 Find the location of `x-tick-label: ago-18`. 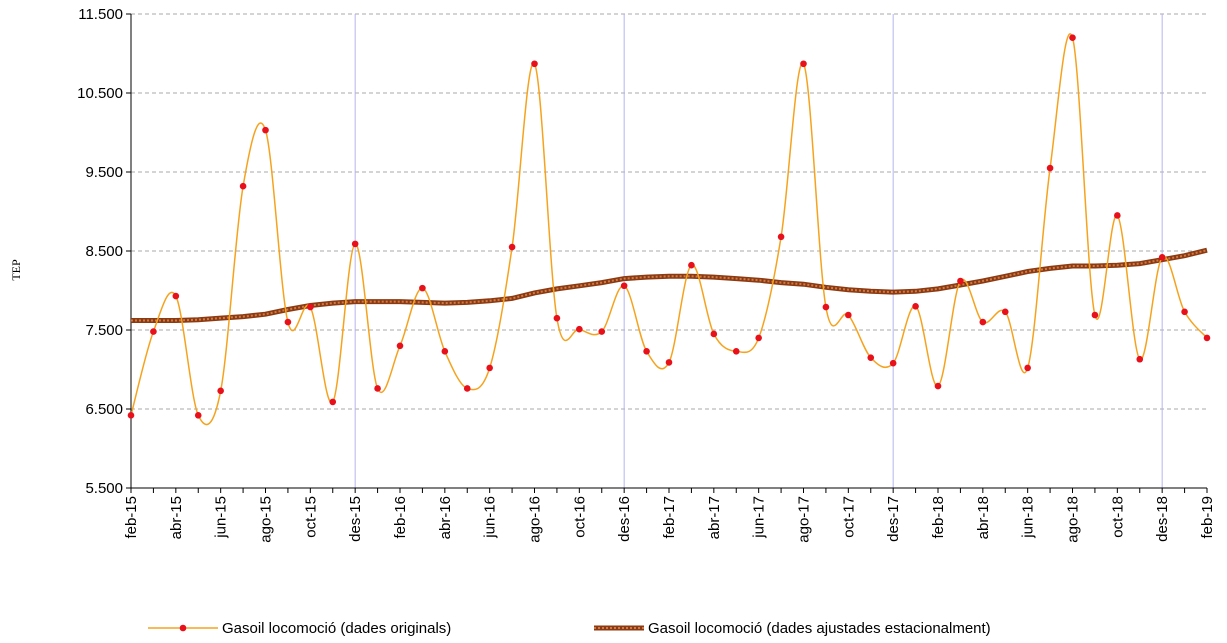

x-tick-label: ago-18 is located at coordinates (1073, 519).